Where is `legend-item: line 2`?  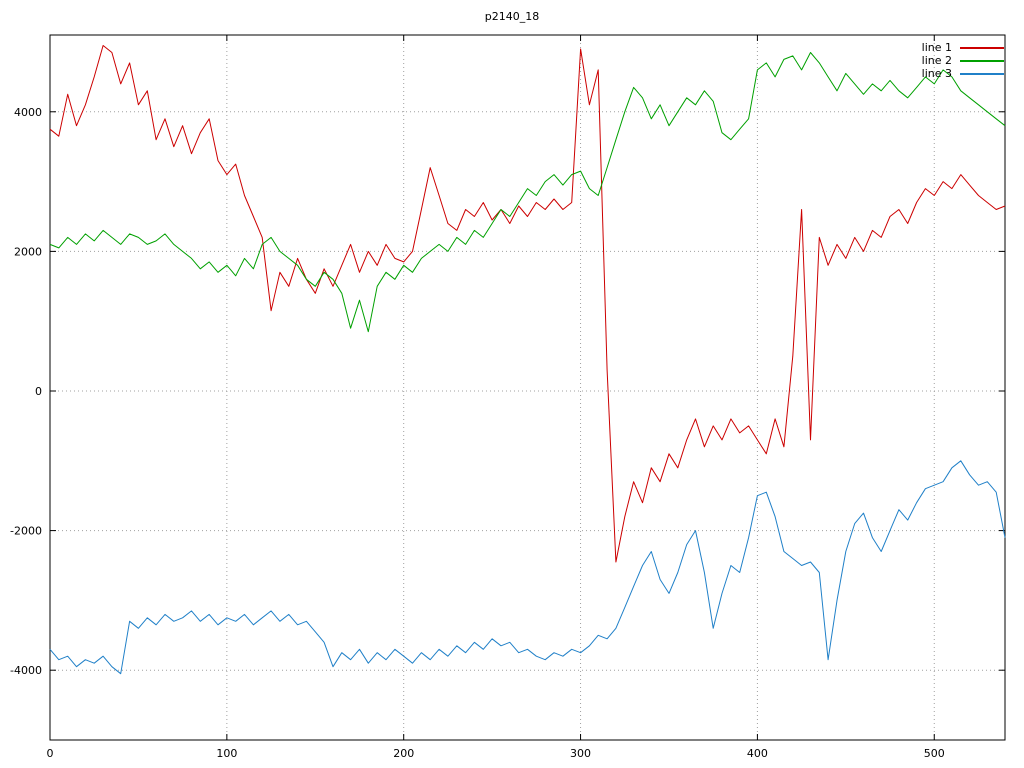
legend-item: line 2 is located at coordinates (963, 60).